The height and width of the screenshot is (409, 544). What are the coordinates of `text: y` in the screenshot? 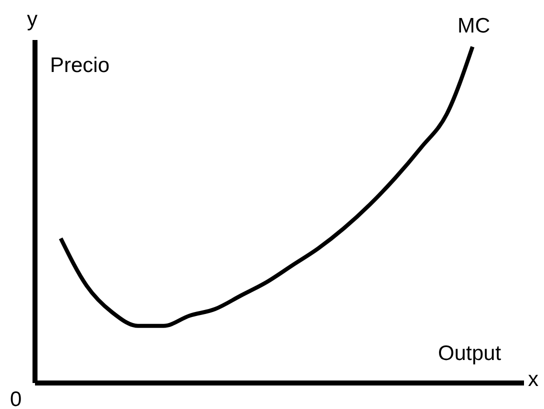 It's located at (32, 20).